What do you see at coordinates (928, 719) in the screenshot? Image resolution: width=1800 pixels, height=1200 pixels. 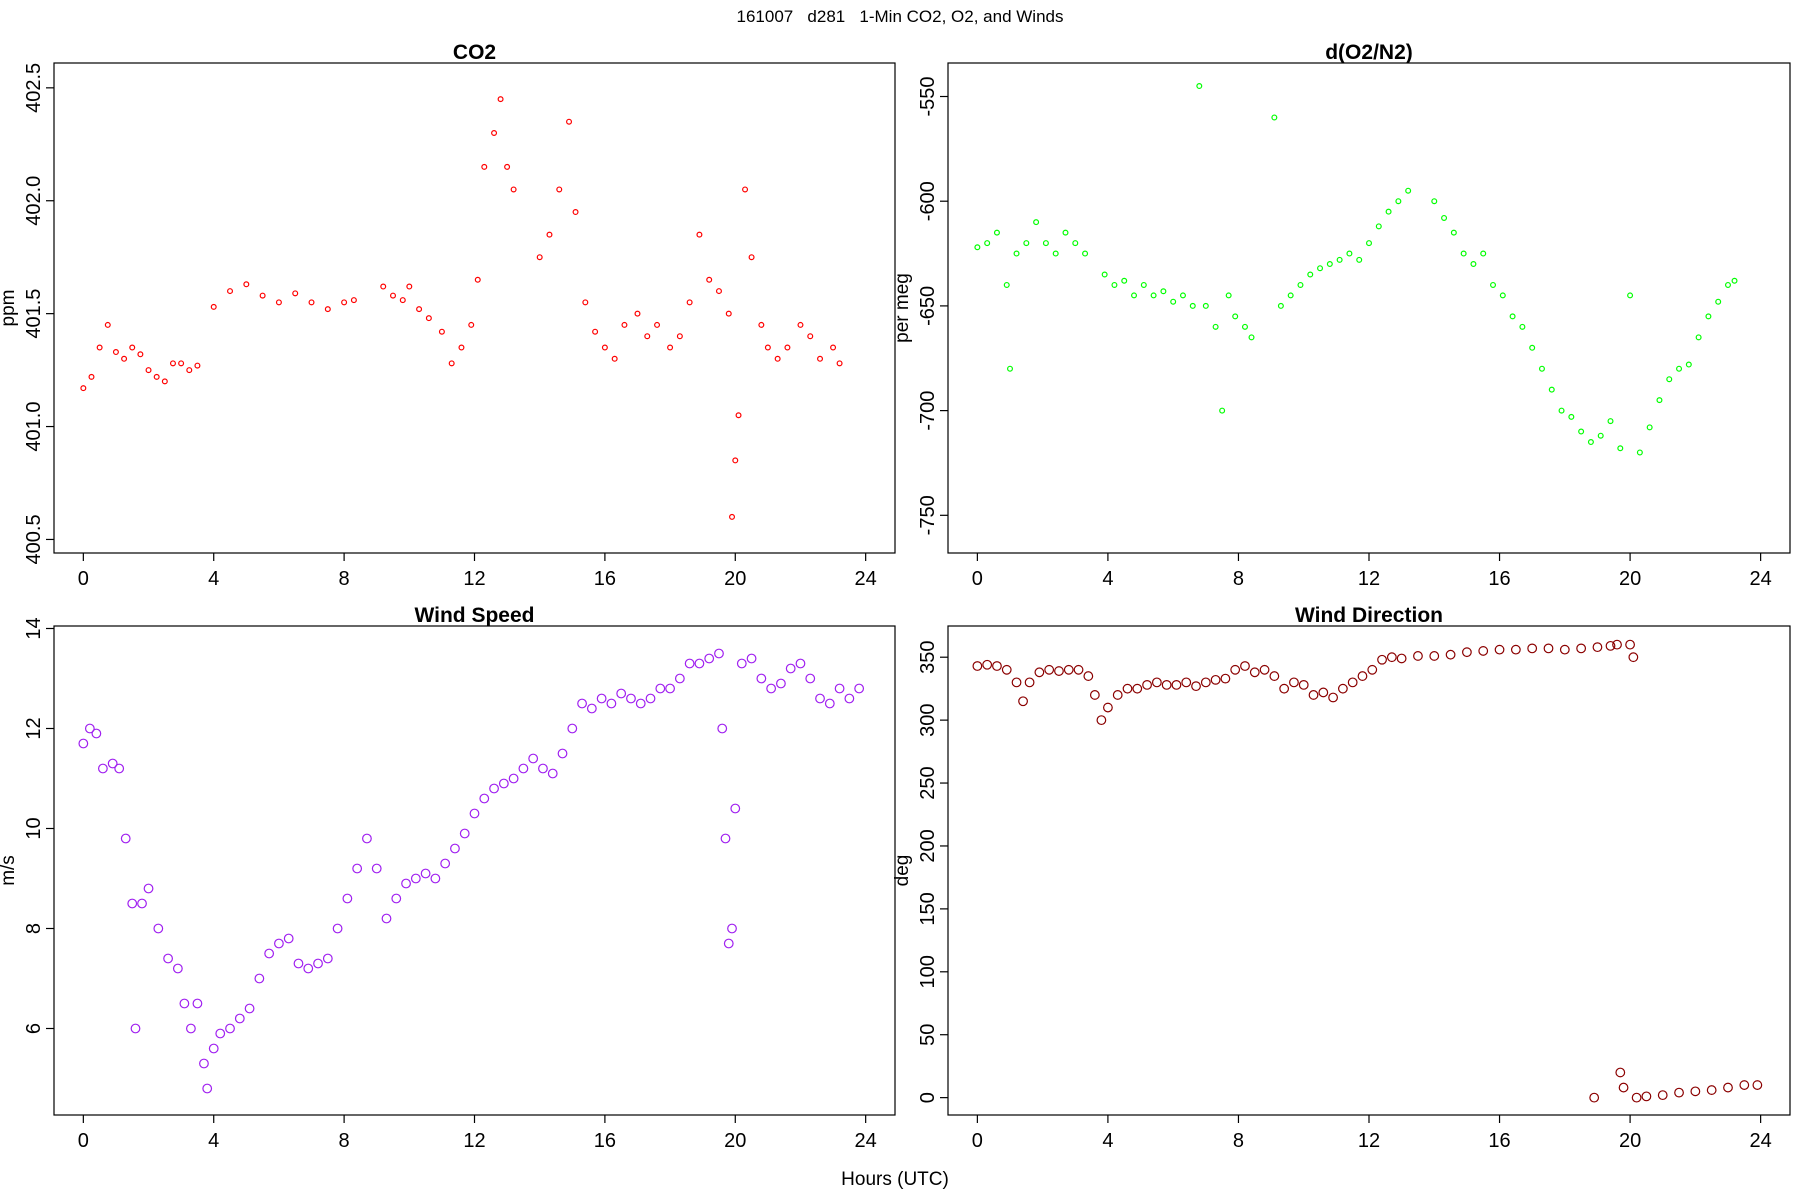 I see `y-tick-label: 300` at bounding box center [928, 719].